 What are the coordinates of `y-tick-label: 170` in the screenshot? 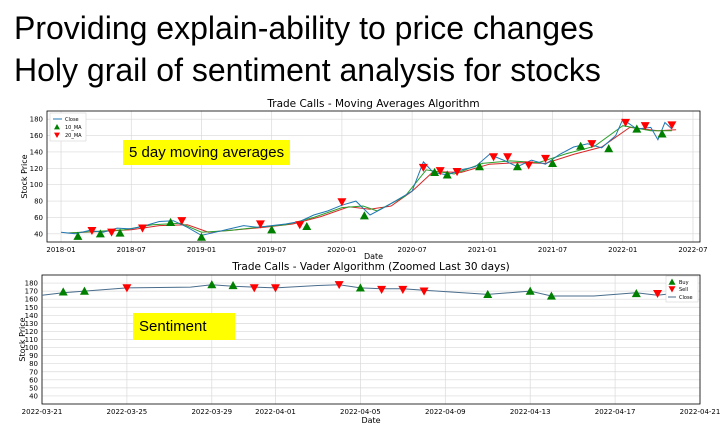 It's located at (31, 292).